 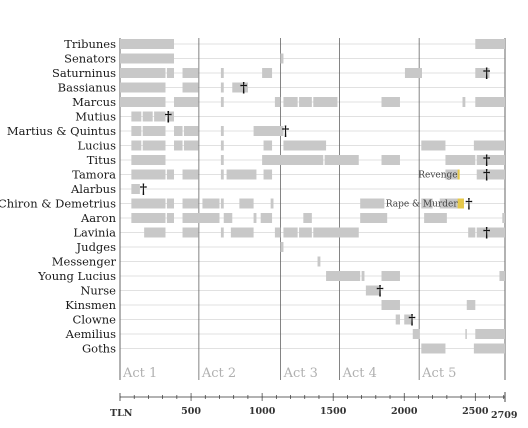 I want to click on annotation-label: Revenge, so click(x=437, y=176).